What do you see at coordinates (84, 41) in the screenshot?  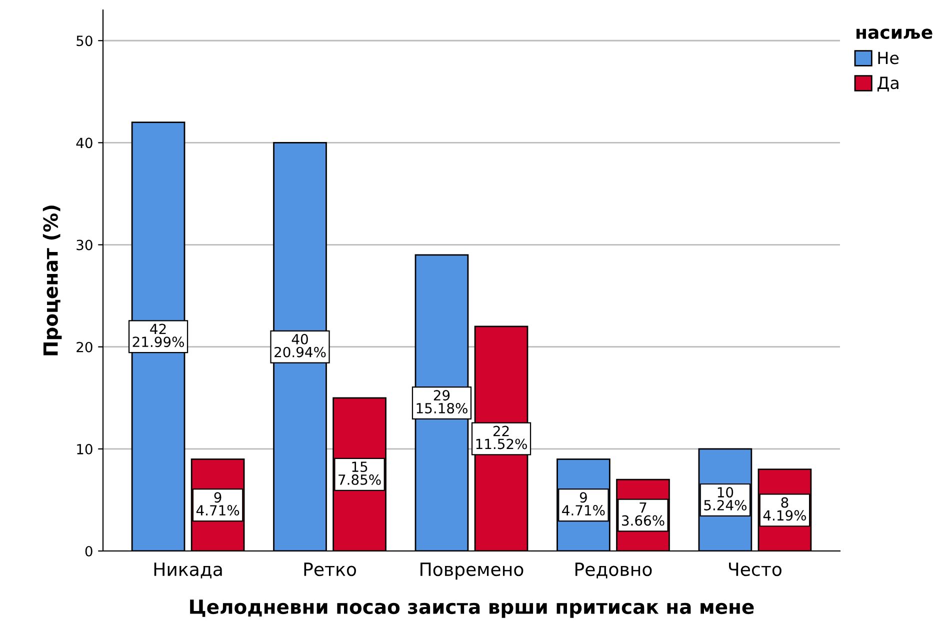 I see `y-tick-label: 50` at bounding box center [84, 41].